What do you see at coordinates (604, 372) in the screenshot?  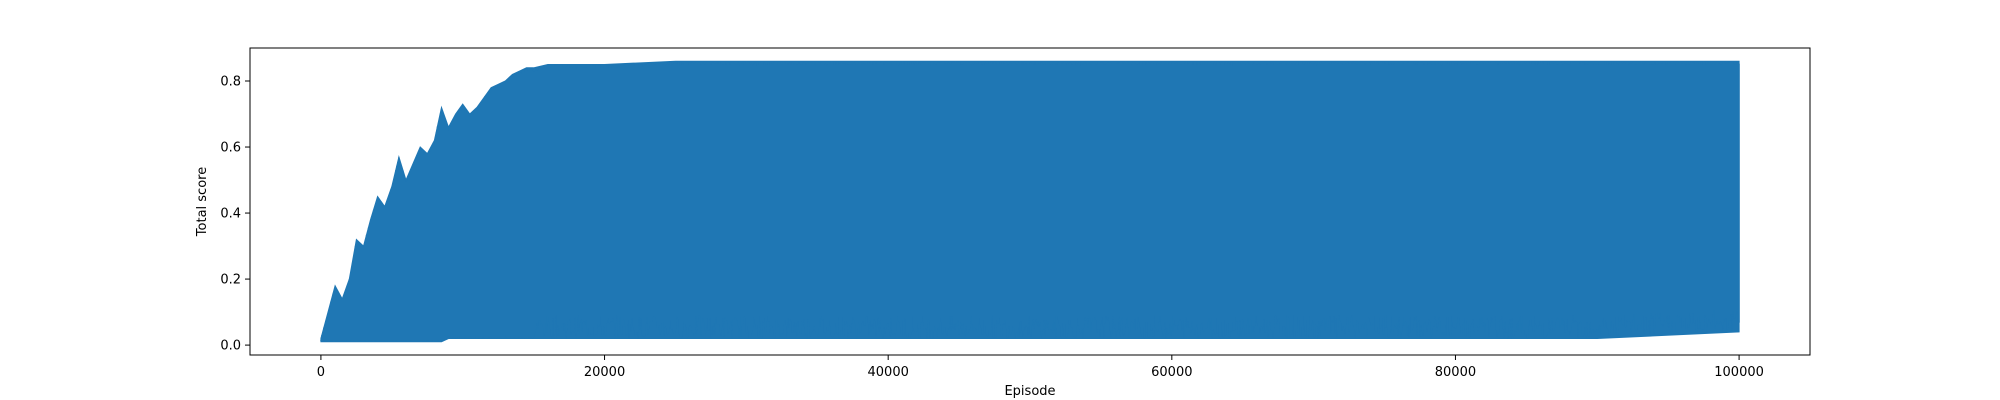 I see `x-tick-label: 20000` at bounding box center [604, 372].